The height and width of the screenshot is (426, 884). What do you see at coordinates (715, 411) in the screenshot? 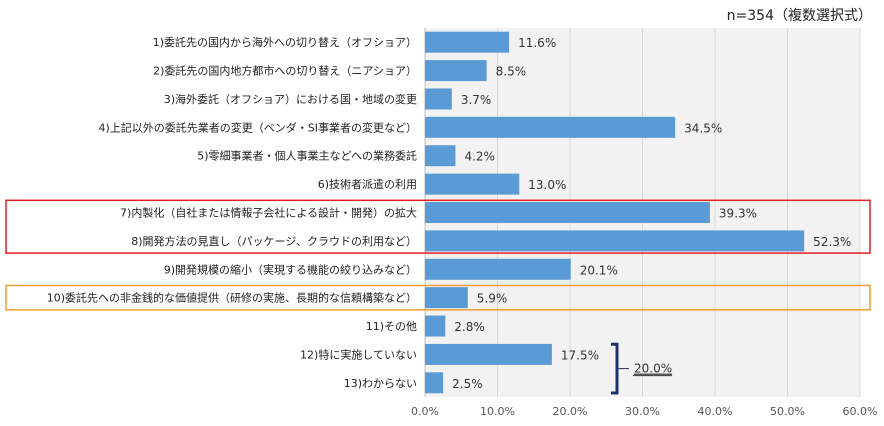
I see `x-tick-label: 40.0%` at bounding box center [715, 411].